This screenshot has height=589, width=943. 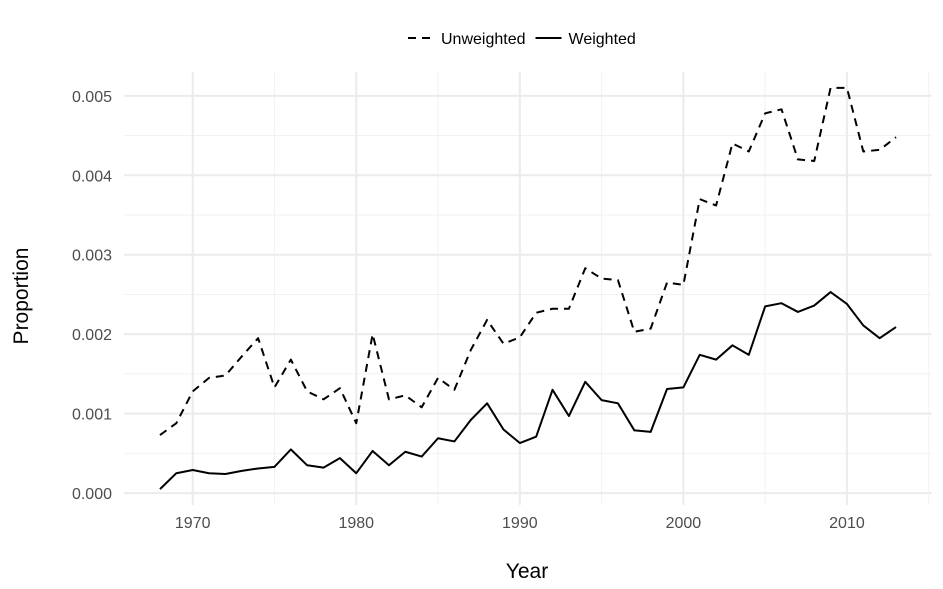 I want to click on y-tick-label: 0.002, so click(x=92, y=335).